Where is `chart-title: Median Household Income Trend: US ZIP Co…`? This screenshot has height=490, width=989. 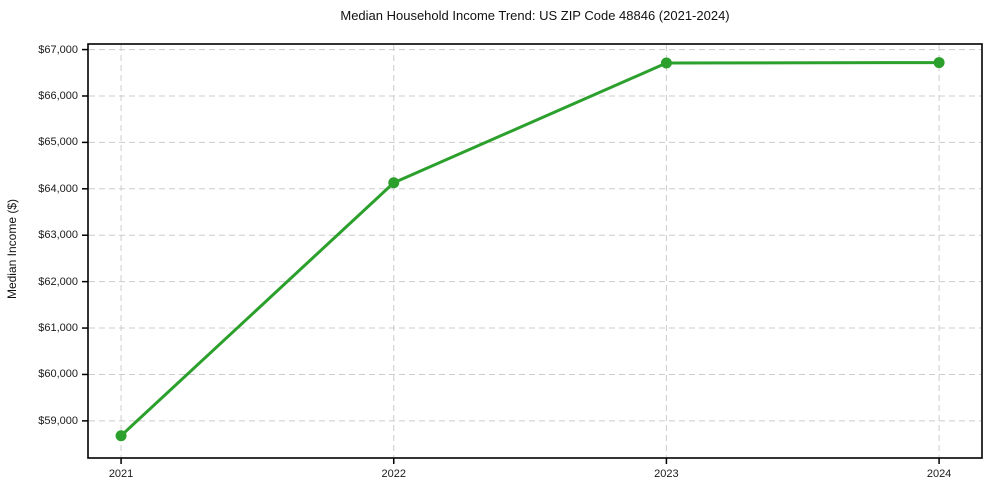
chart-title: Median Household Income Trend: US ZIP Co… is located at coordinates (535, 15).